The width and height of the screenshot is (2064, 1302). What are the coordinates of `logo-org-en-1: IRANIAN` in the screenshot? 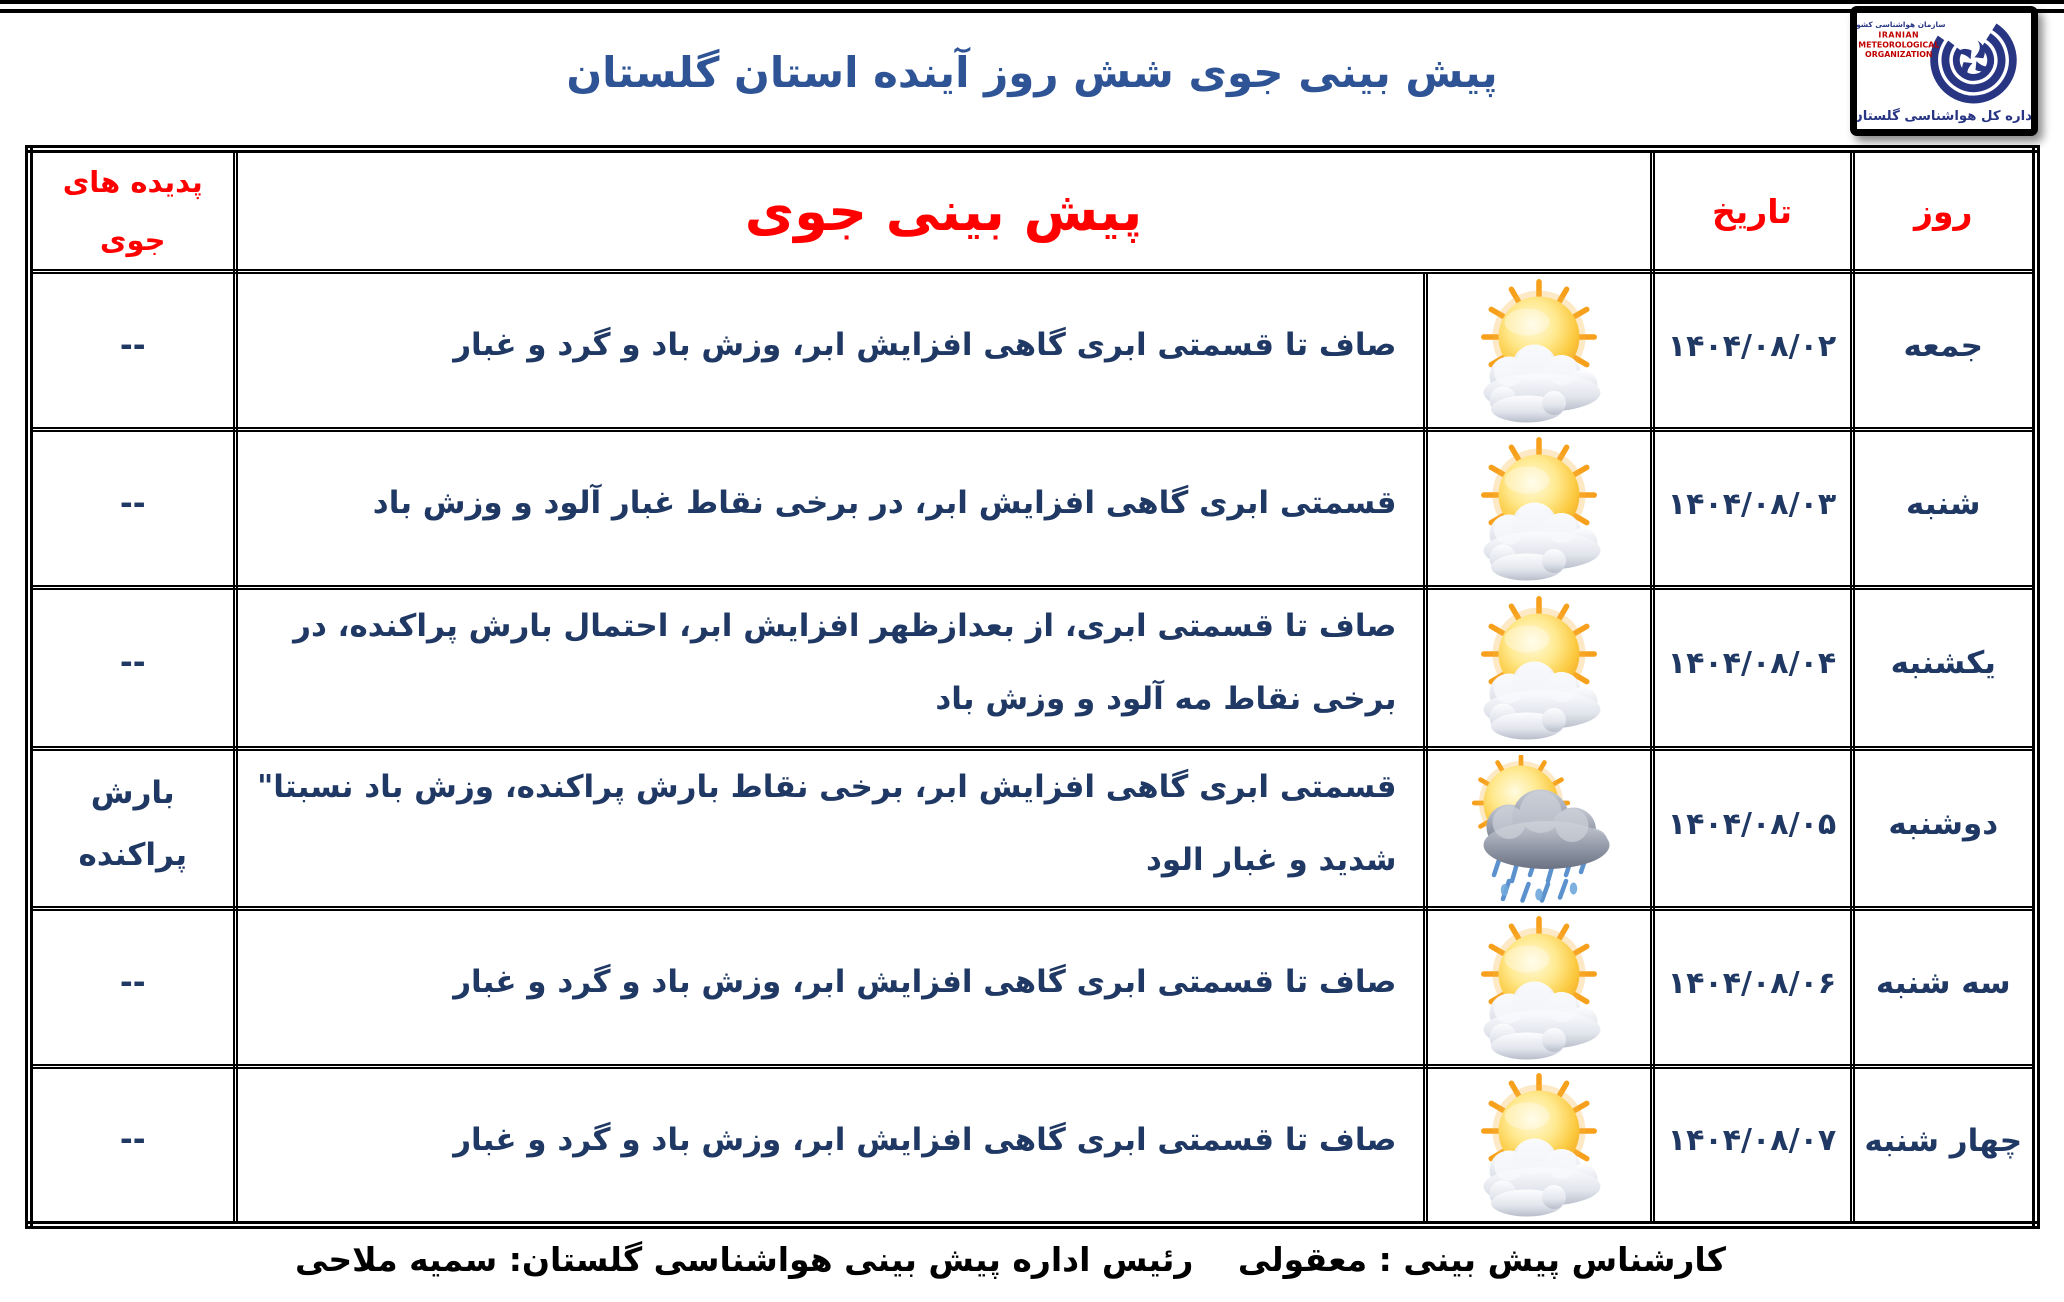 It's located at (1898, 35).